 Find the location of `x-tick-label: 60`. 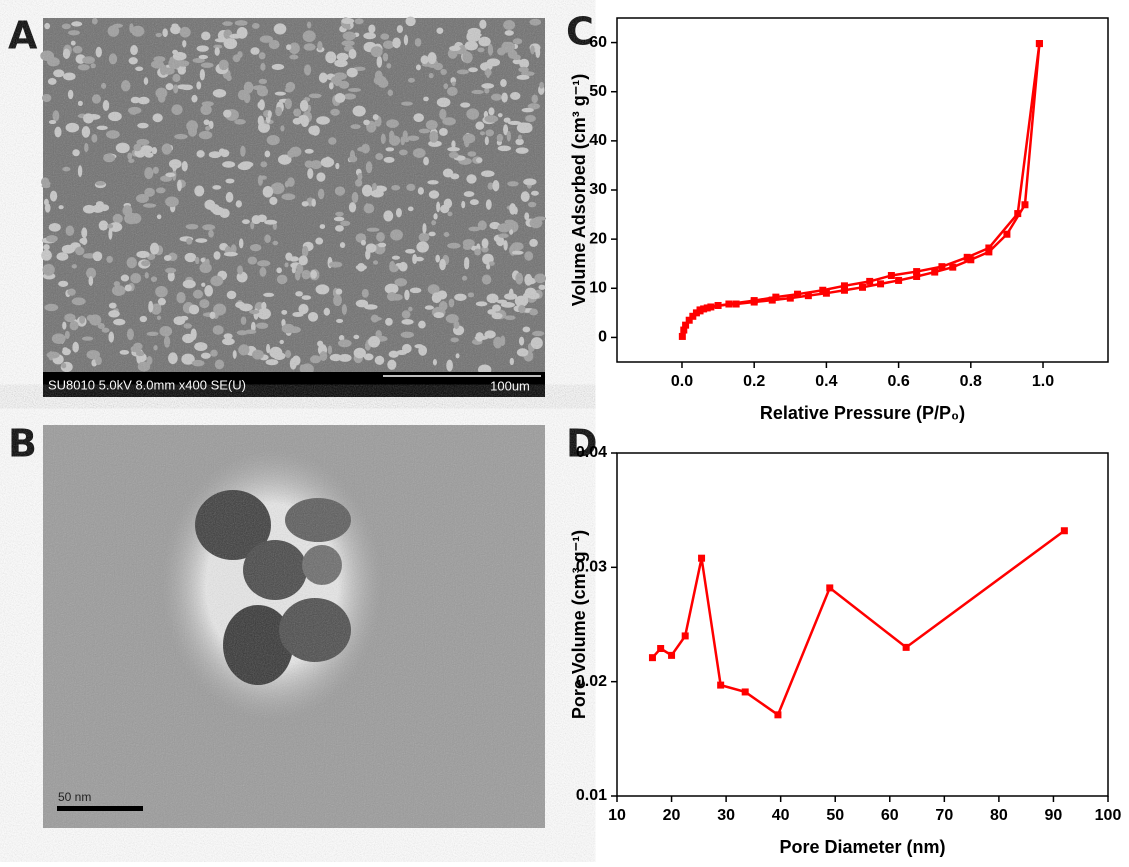

x-tick-label: 60 is located at coordinates (890, 815).